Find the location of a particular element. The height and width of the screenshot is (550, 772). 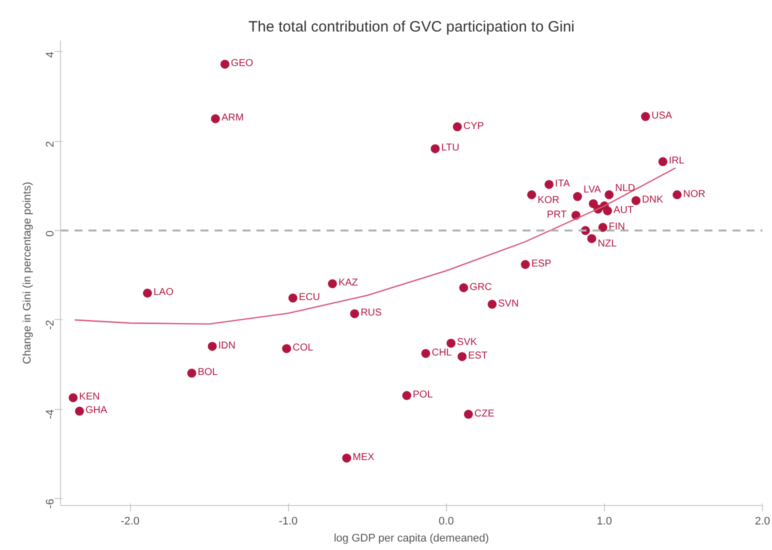

x-tick-label: -1.0 is located at coordinates (288, 522).